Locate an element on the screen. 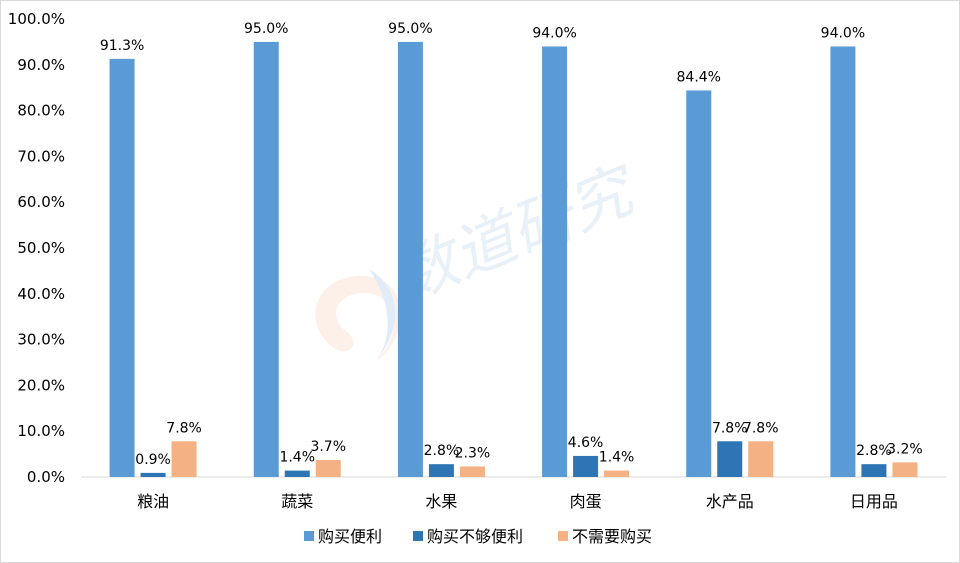 The image size is (960, 563). y-tick-label: 80.0% is located at coordinates (41, 111).